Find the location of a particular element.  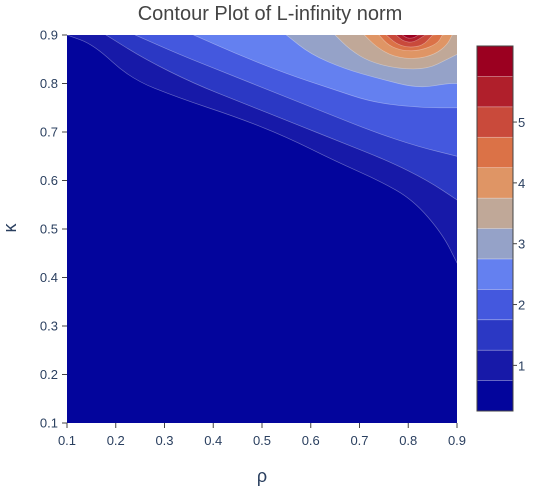

y-tick-label: 0.8 is located at coordinates (49, 83).